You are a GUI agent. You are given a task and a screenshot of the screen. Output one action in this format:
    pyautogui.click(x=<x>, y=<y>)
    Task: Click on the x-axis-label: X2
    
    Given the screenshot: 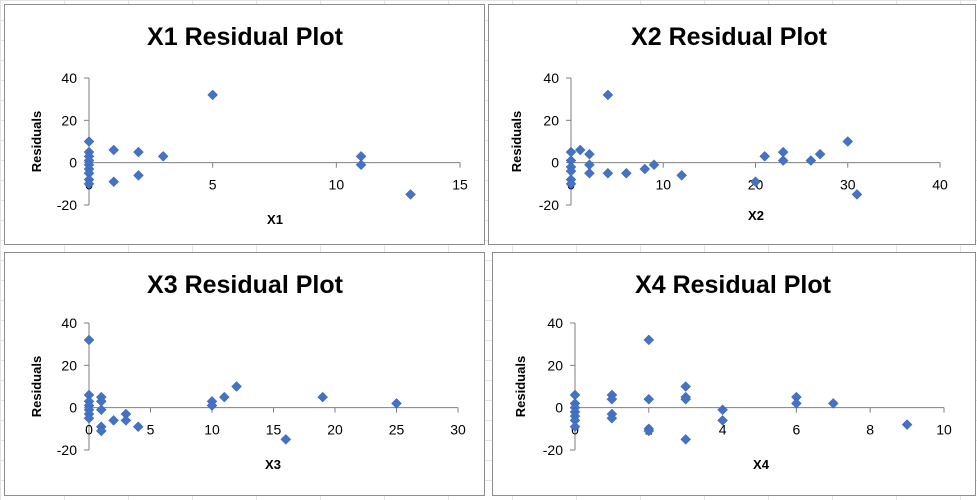 What is the action you would take?
    pyautogui.click(x=756, y=215)
    